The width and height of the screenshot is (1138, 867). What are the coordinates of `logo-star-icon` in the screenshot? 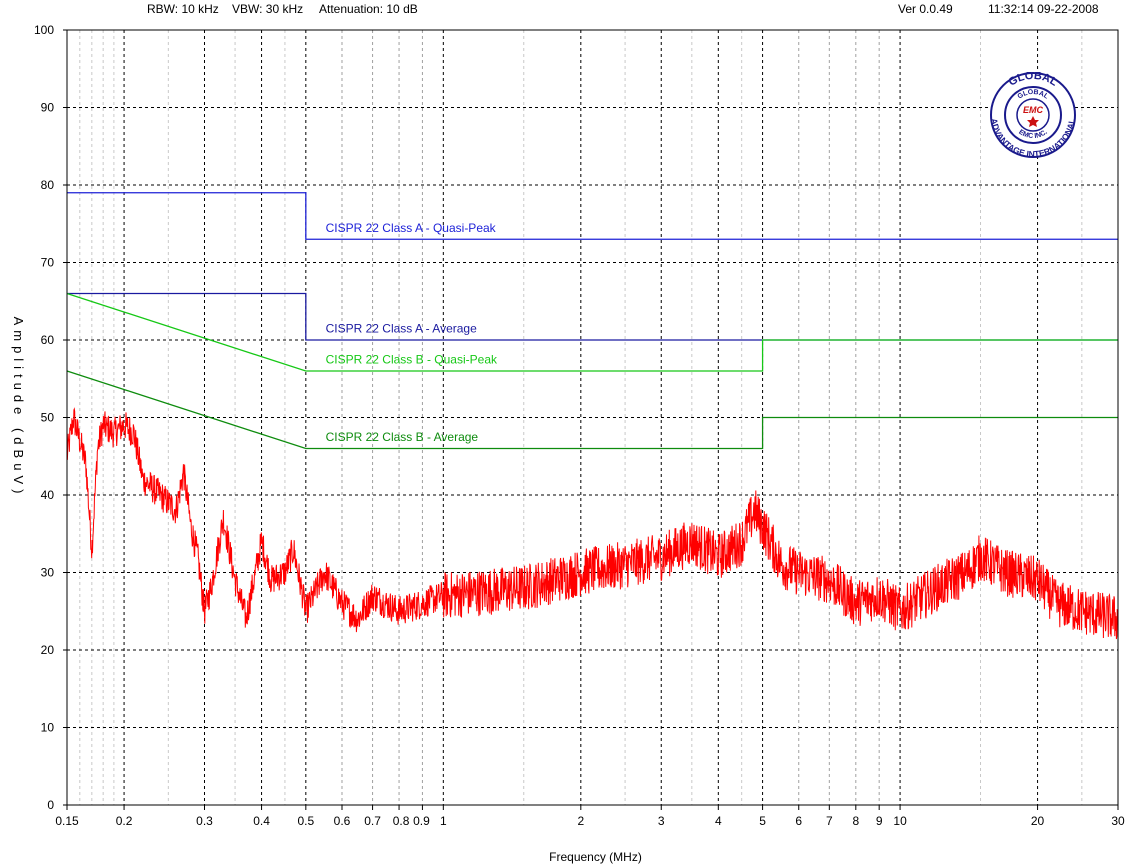 It's located at (1033, 121).